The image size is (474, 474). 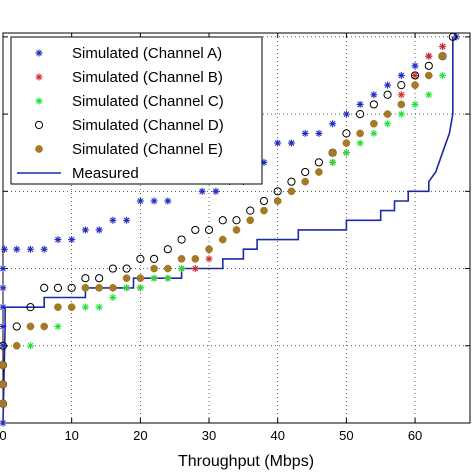 I want to click on legend-entry: Simulated (Channel B), so click(x=129, y=77).